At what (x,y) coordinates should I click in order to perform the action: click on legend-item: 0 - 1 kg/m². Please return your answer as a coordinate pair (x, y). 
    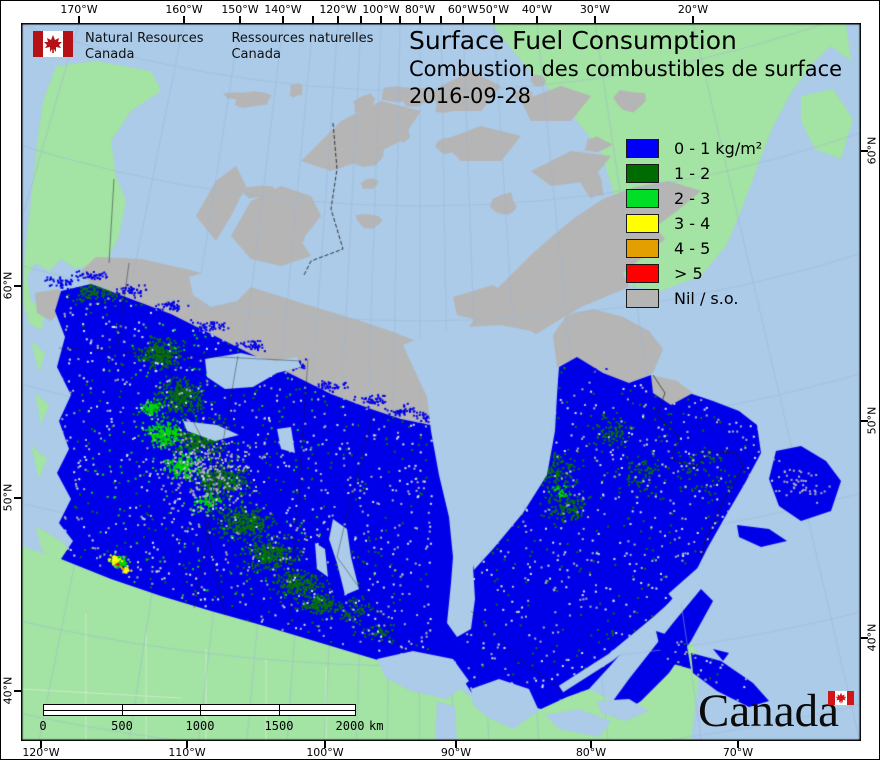
    Looking at the image, I should click on (694, 148).